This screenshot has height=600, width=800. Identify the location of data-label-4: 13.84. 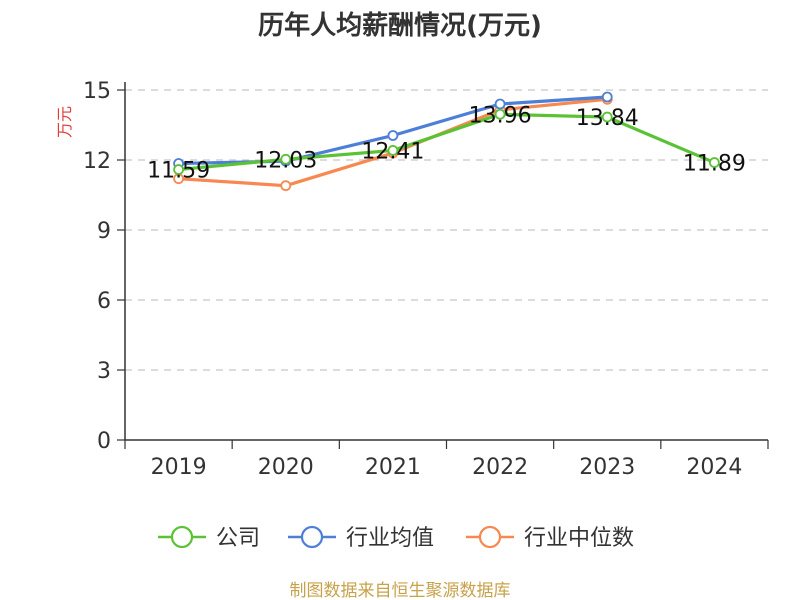
(607, 118).